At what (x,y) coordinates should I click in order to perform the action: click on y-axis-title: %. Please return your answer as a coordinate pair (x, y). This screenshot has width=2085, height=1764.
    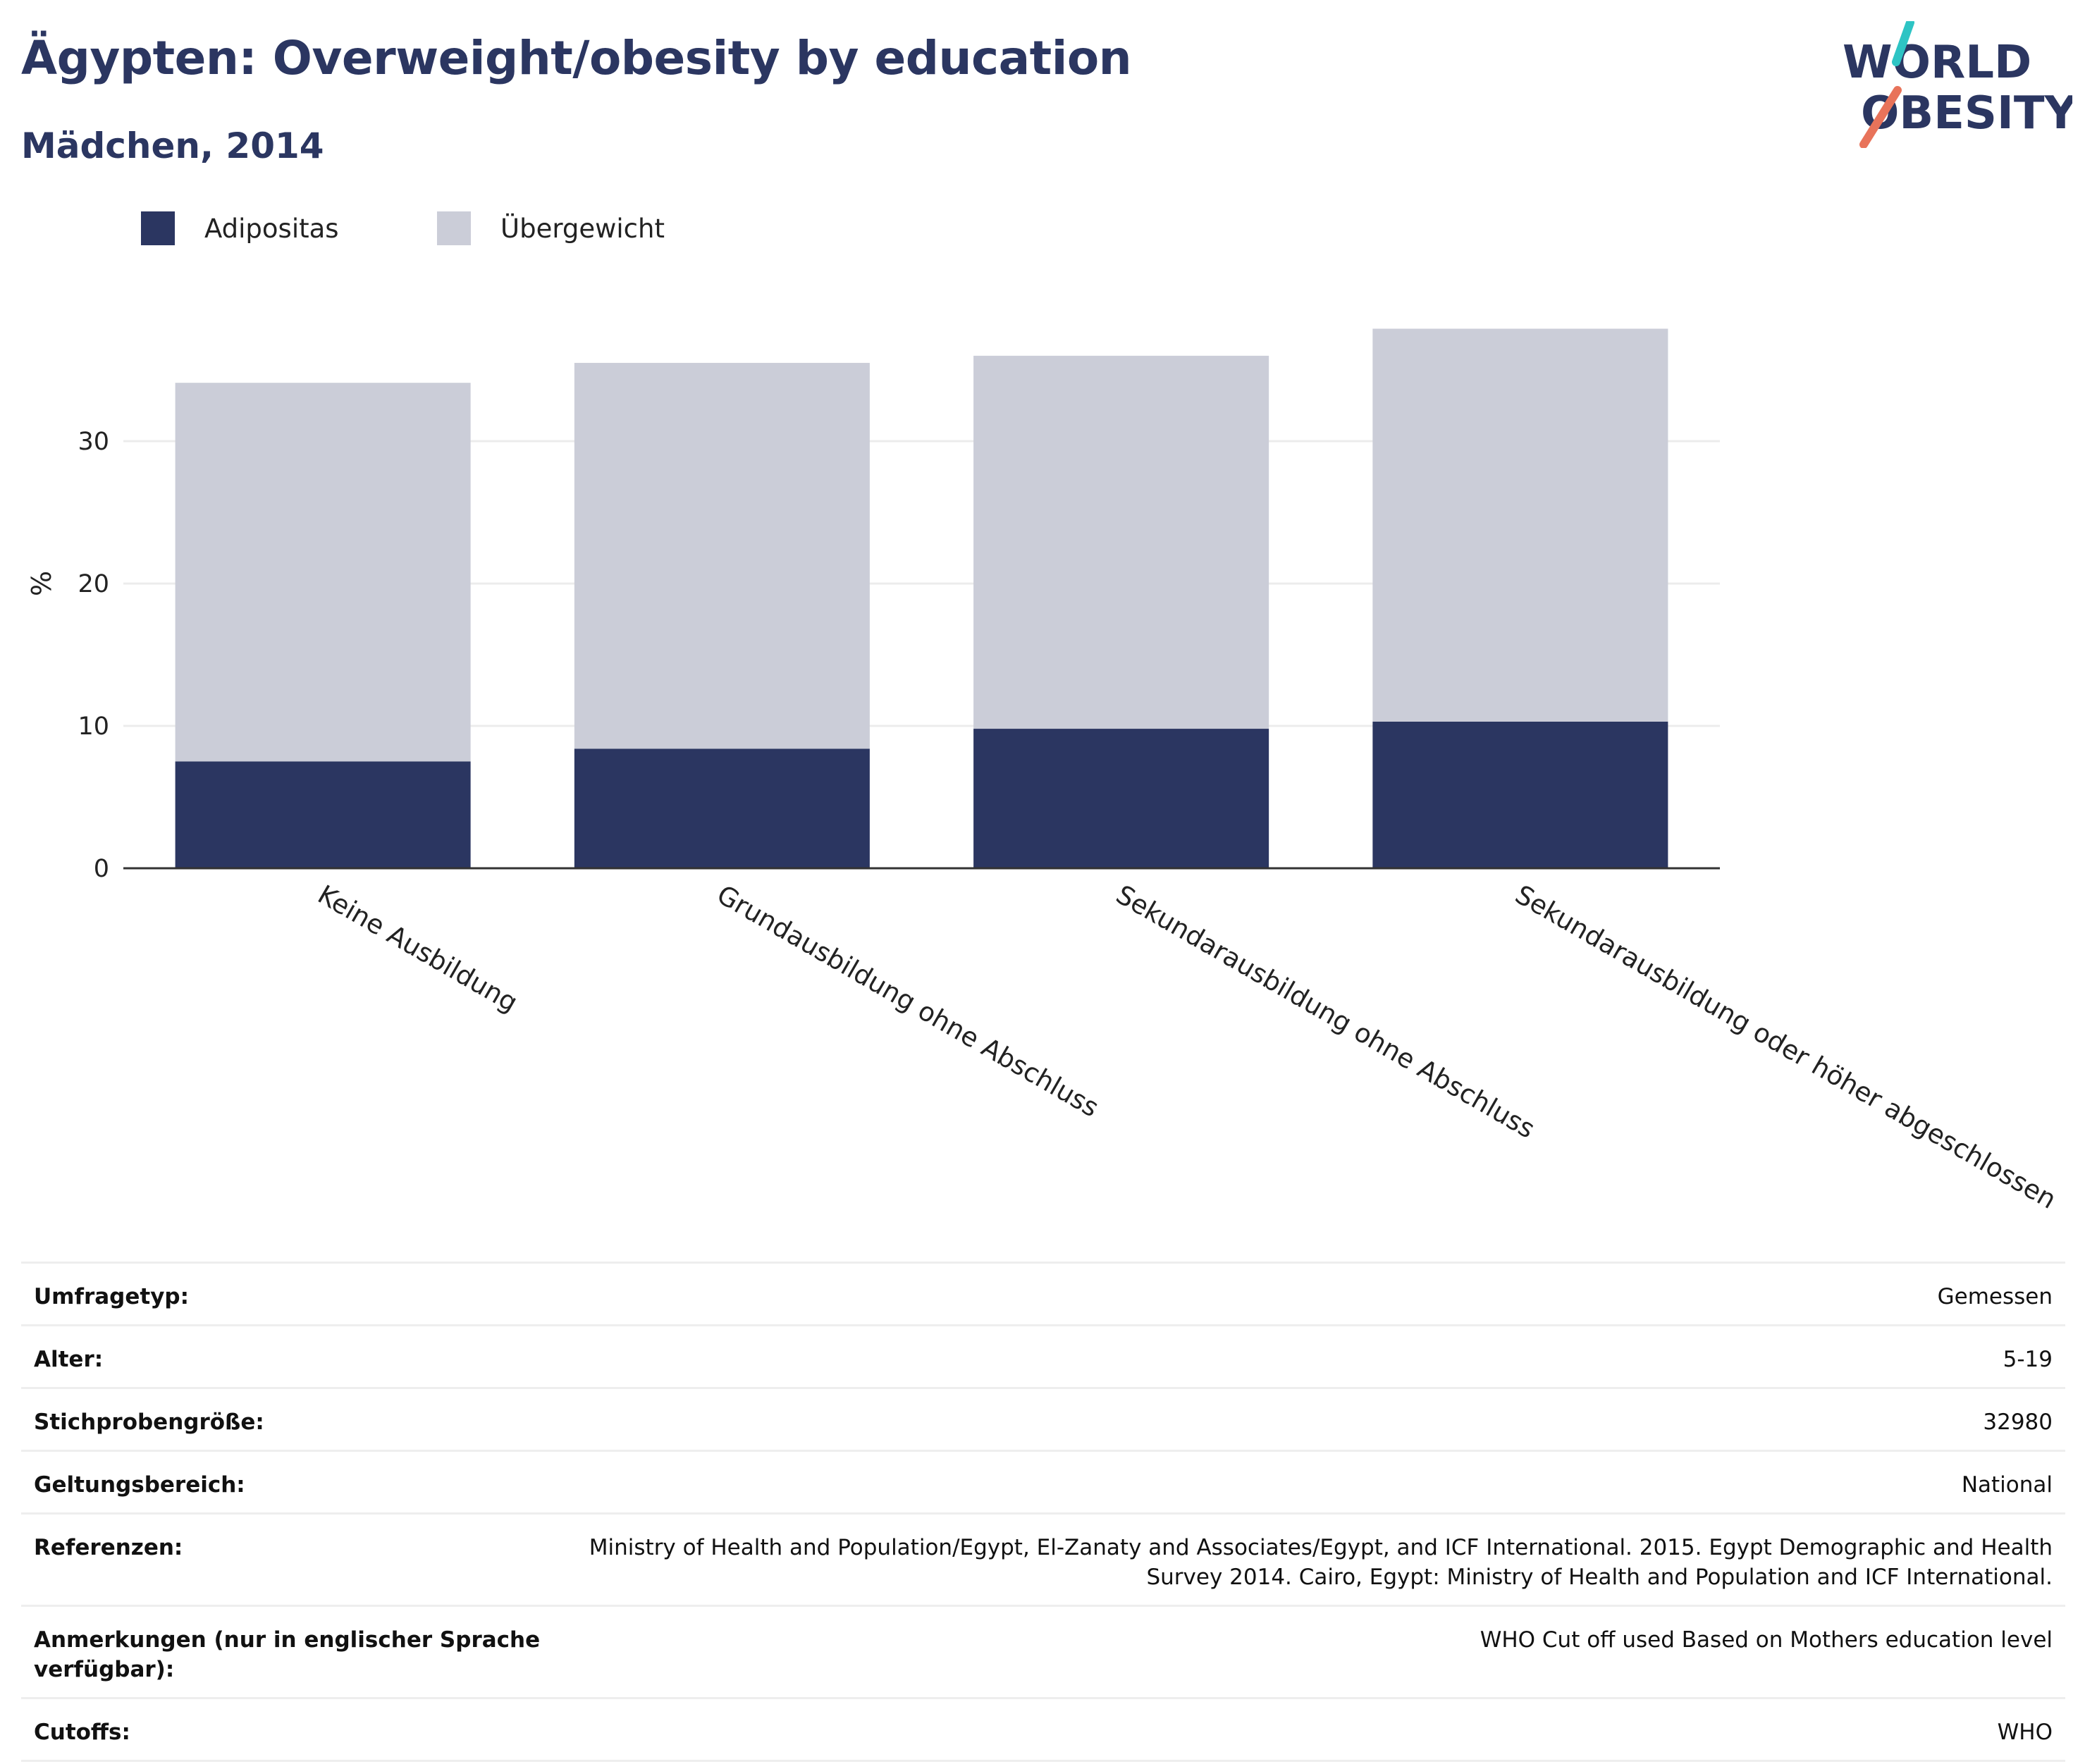
    Looking at the image, I should click on (41, 583).